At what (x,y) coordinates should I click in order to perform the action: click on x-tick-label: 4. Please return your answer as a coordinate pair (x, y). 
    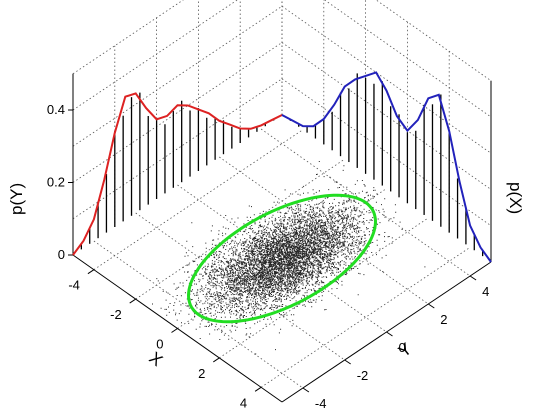
    Looking at the image, I should click on (243, 402).